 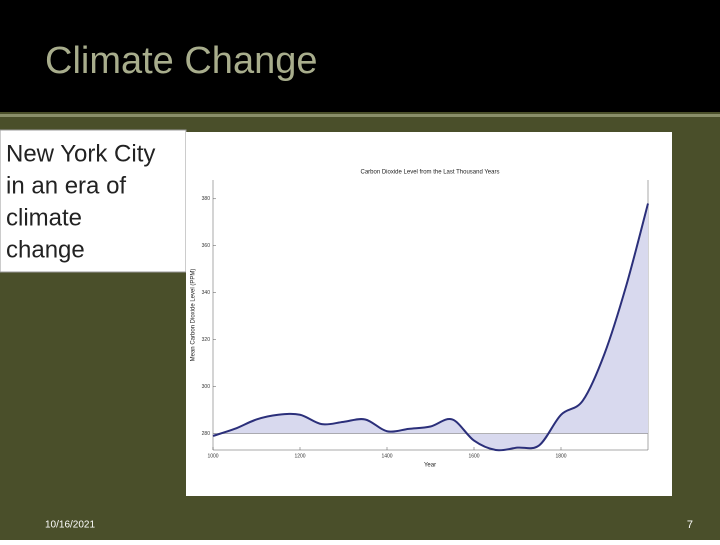 I want to click on x-tick-label: 1400, so click(x=386, y=456).